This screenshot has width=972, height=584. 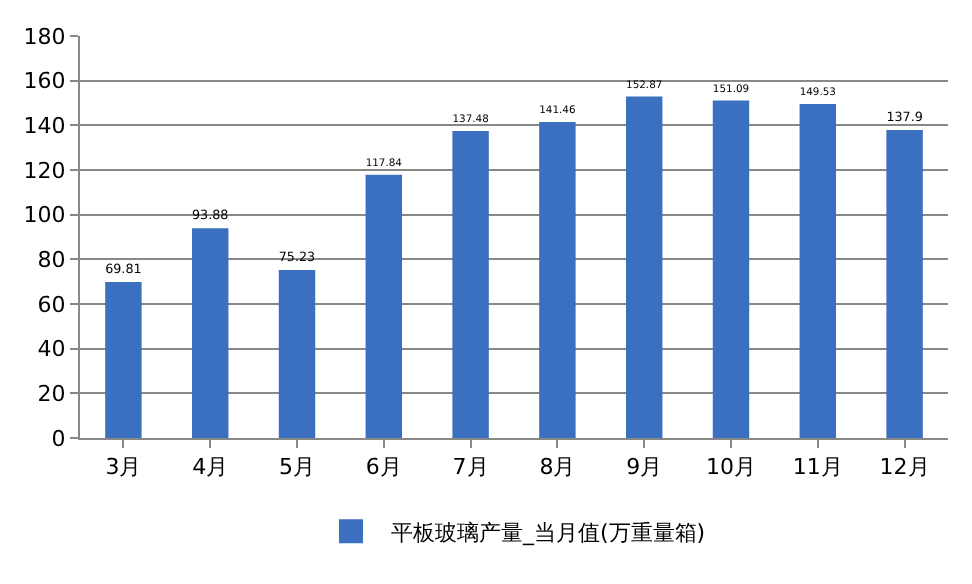 What do you see at coordinates (51, 304) in the screenshot?
I see `y-tick-label: 60` at bounding box center [51, 304].